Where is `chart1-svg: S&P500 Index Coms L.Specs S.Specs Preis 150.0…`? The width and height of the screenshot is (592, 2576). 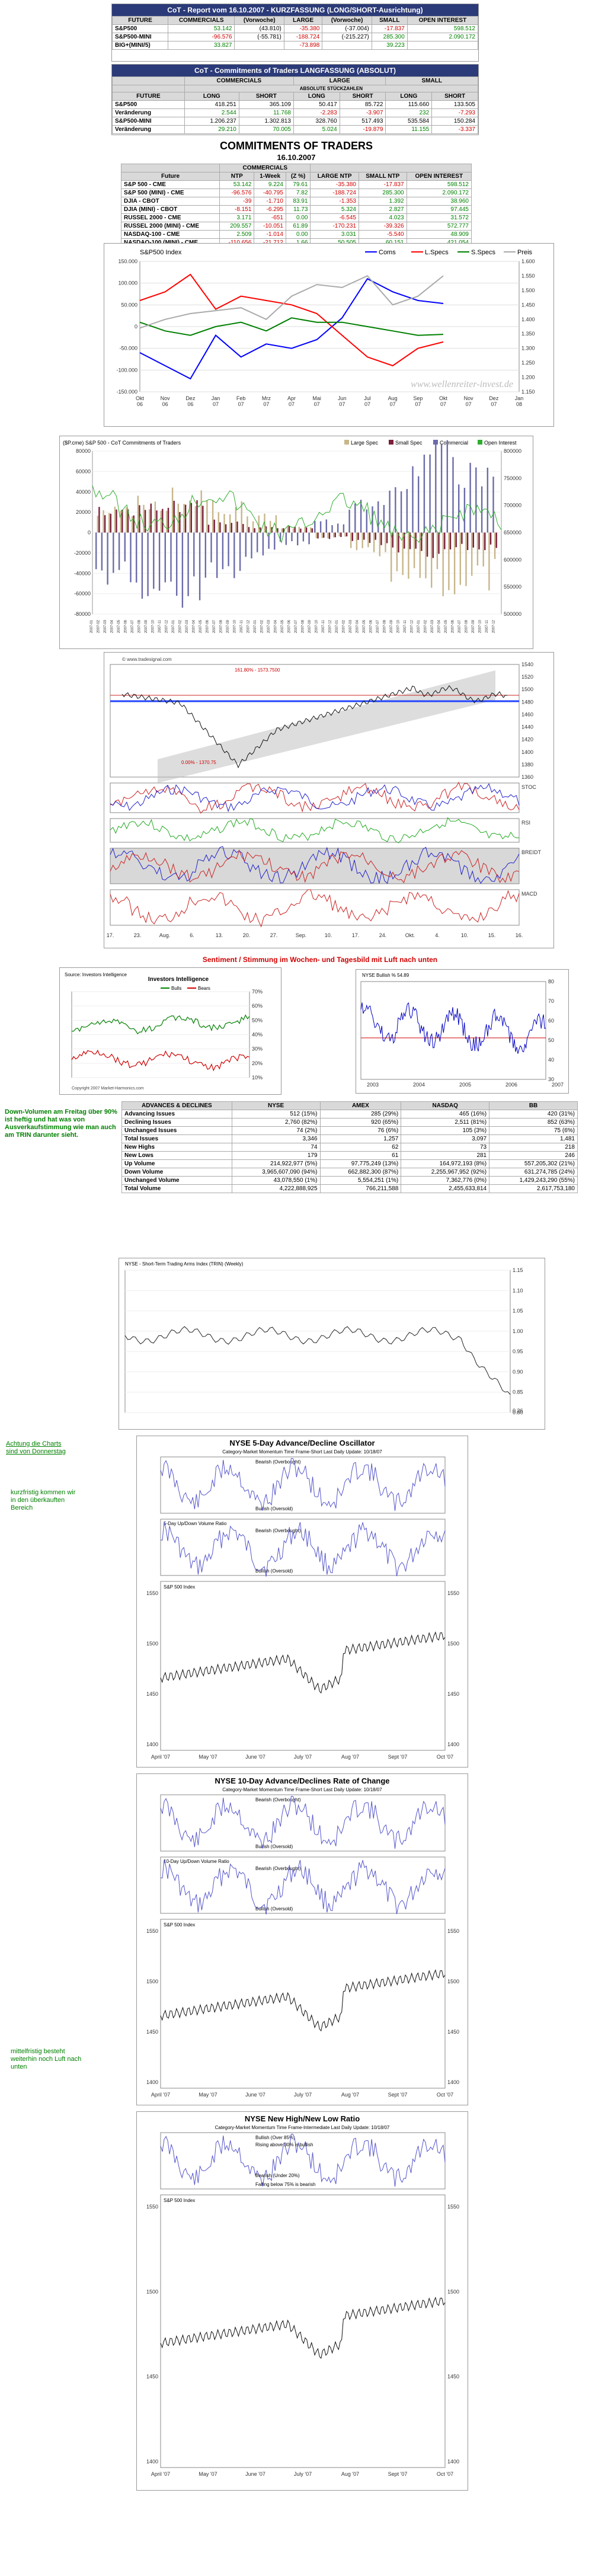
chart1-svg: S&P500 Index Coms L.Specs S.Specs Preis 150.0… is located at coordinates (325, 328).